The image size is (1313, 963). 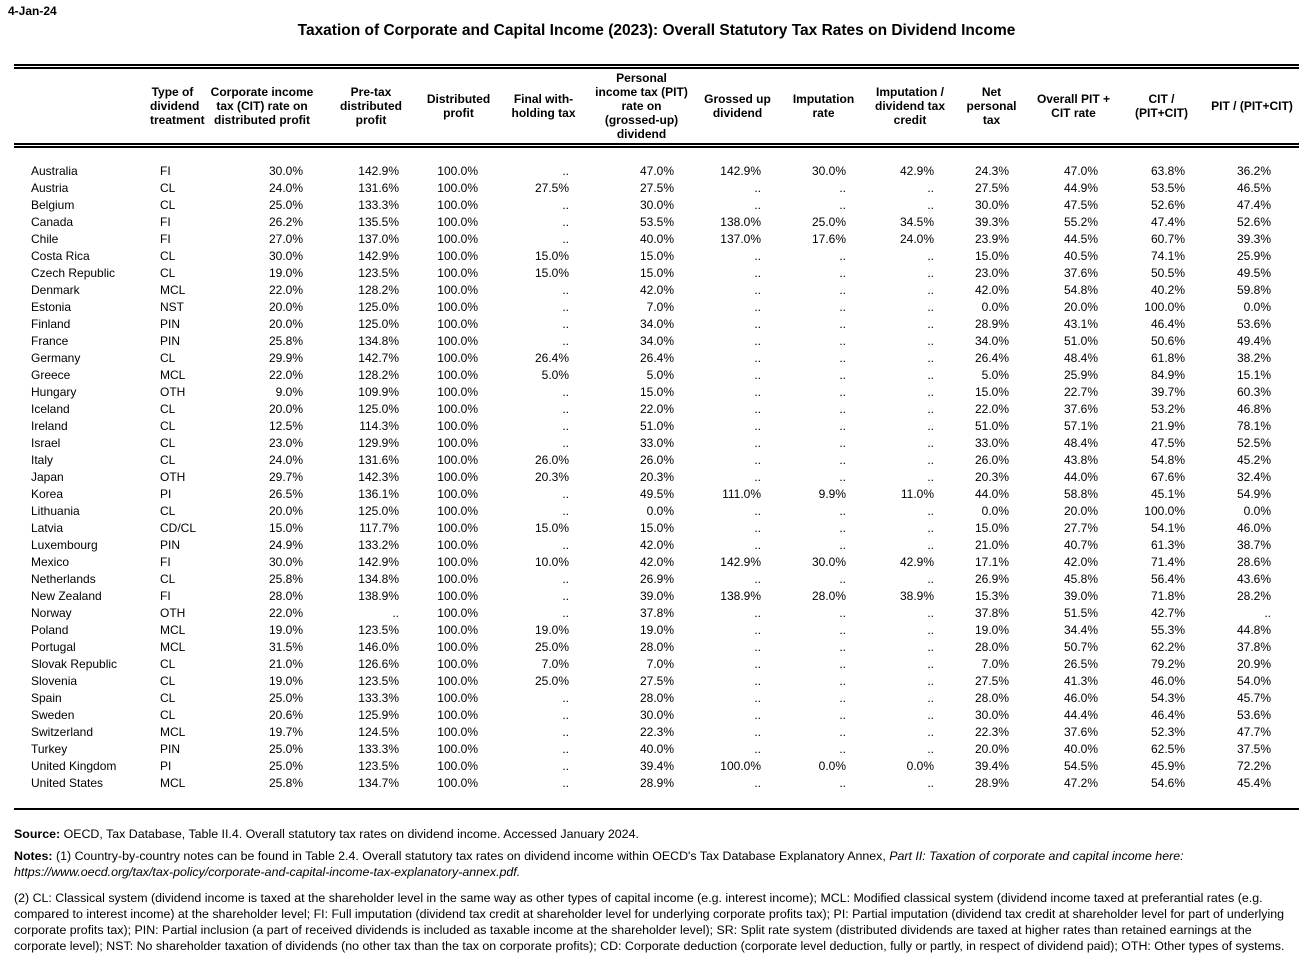 What do you see at coordinates (379, 528) in the screenshot?
I see `value-cell: 117.7%` at bounding box center [379, 528].